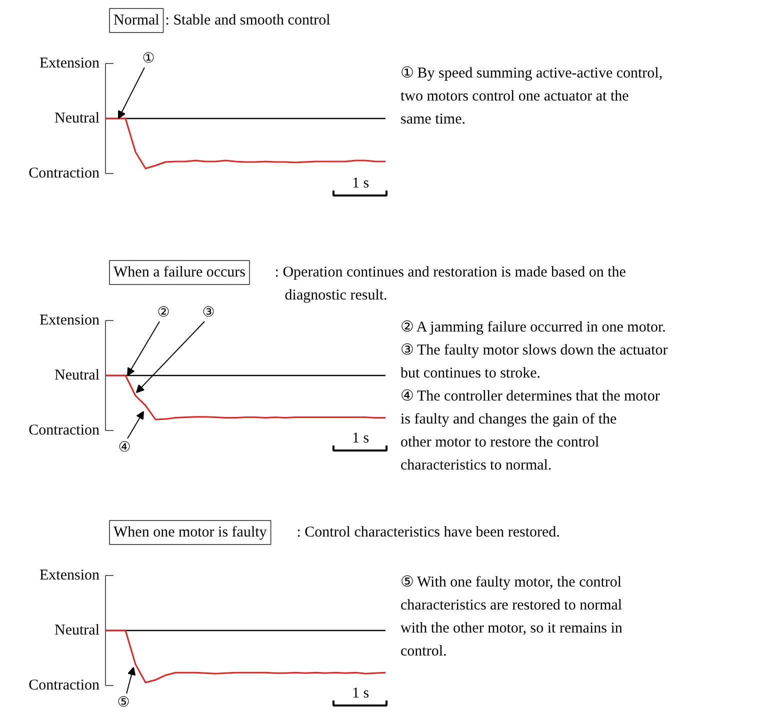 This screenshot has width=763, height=717. I want to click on text: ⑤, so click(123, 702).